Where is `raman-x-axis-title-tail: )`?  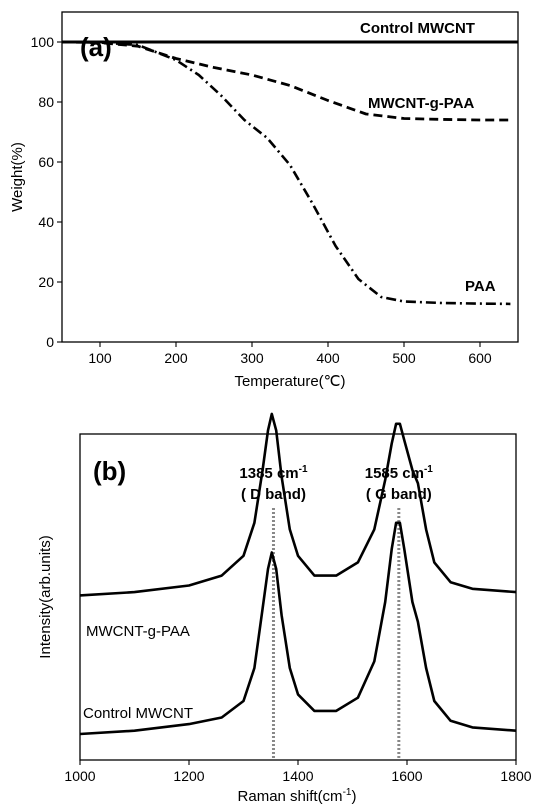
raman-x-axis-title-tail: ) is located at coordinates (353, 796).